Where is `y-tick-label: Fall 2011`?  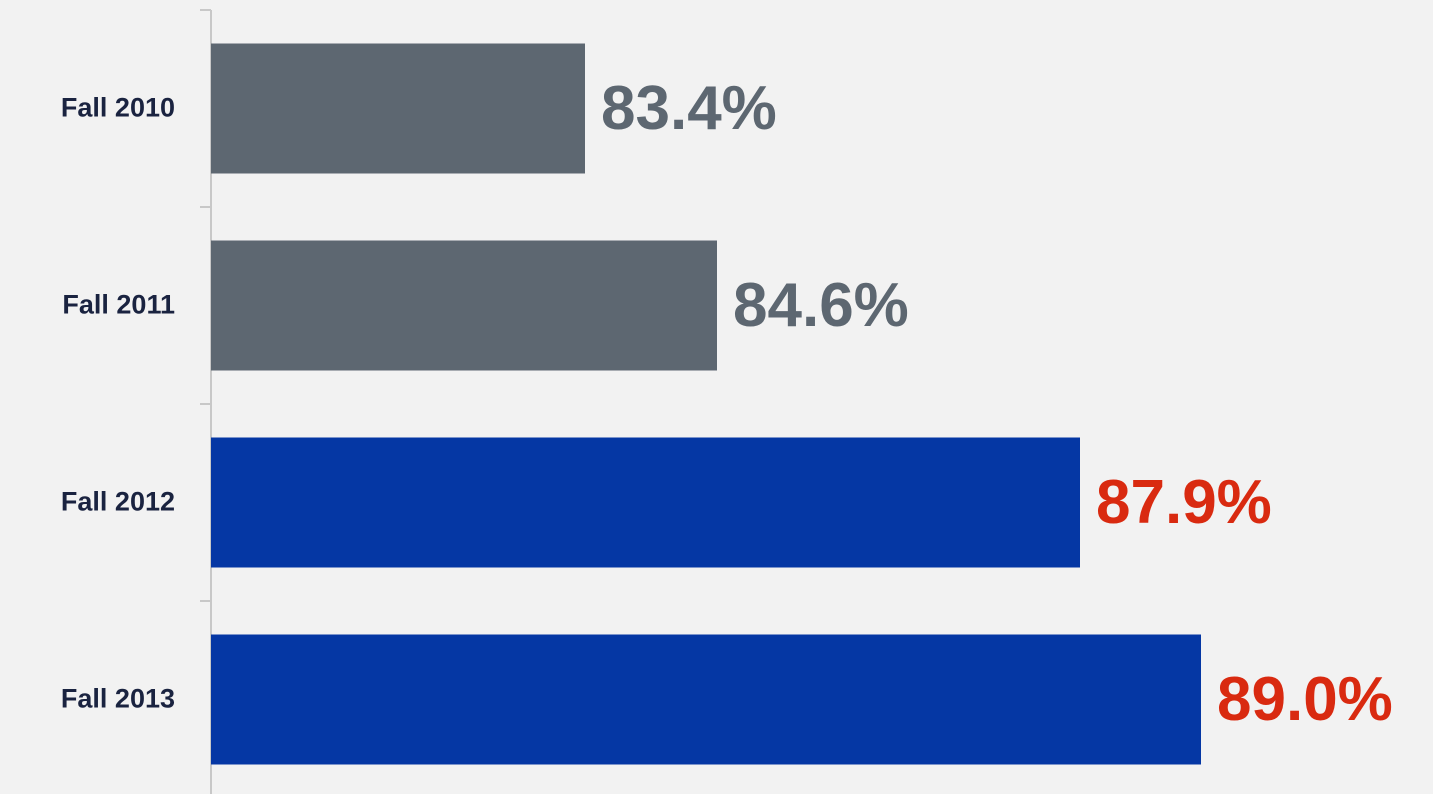
y-tick-label: Fall 2011 is located at coordinates (118, 305).